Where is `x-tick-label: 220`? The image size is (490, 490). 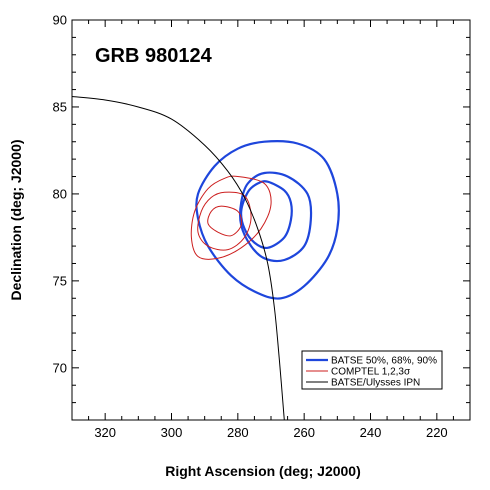 x-tick-label: 220 is located at coordinates (437, 432).